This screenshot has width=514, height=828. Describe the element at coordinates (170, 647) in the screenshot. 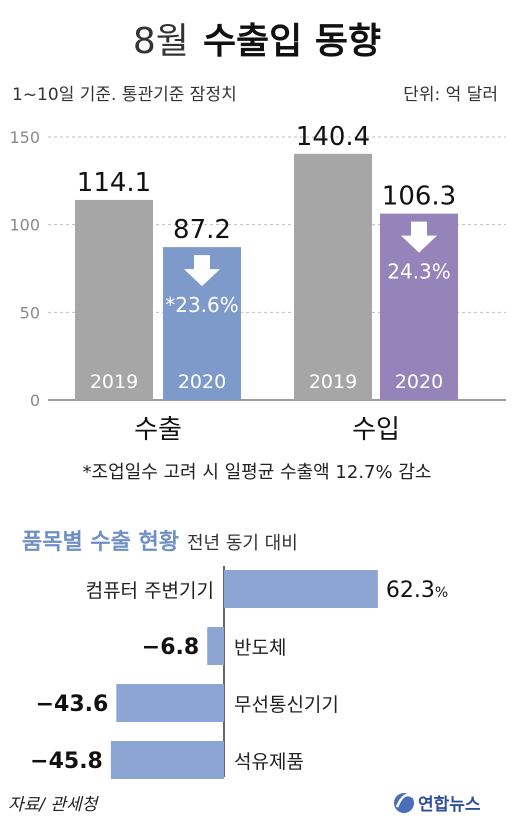

I see `item-value-label: −6.8` at that location.